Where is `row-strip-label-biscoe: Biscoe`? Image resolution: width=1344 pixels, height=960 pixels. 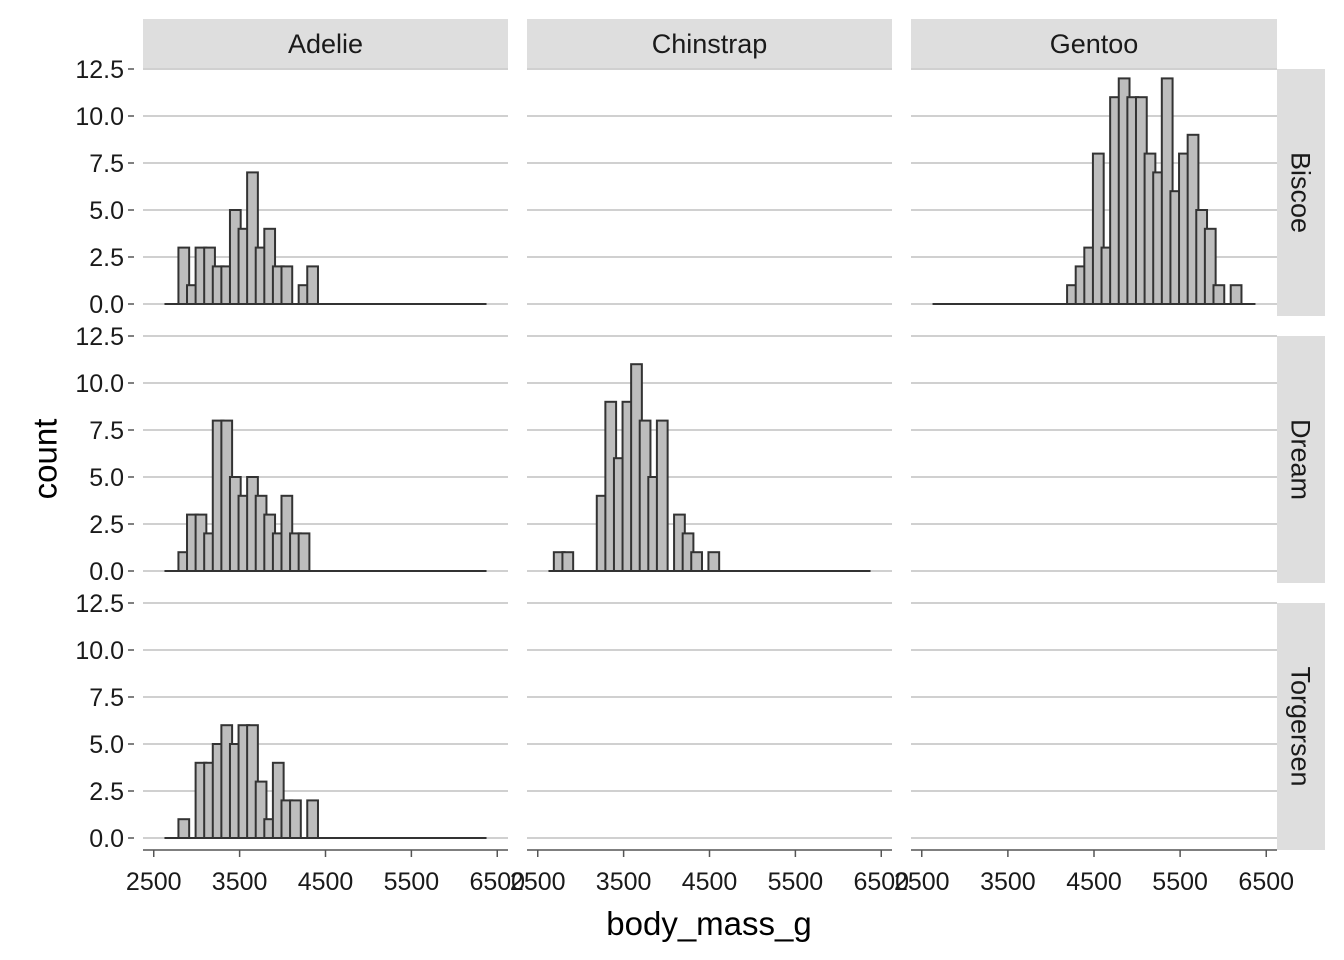 row-strip-label-biscoe: Biscoe is located at coordinates (1301, 192).